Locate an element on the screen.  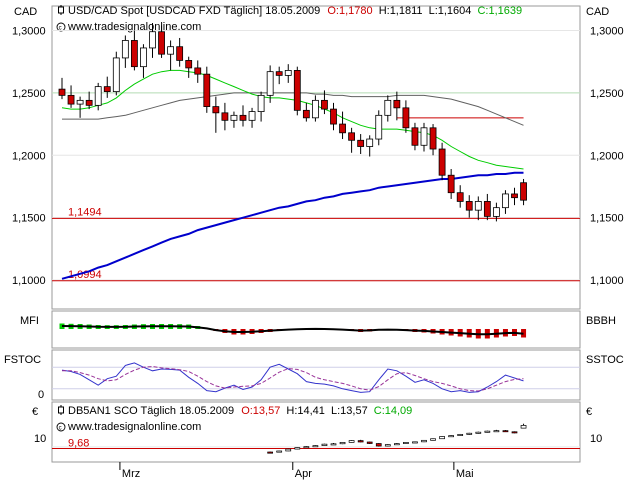
y-tick-label-right: 1,3000 is located at coordinates (607, 31).